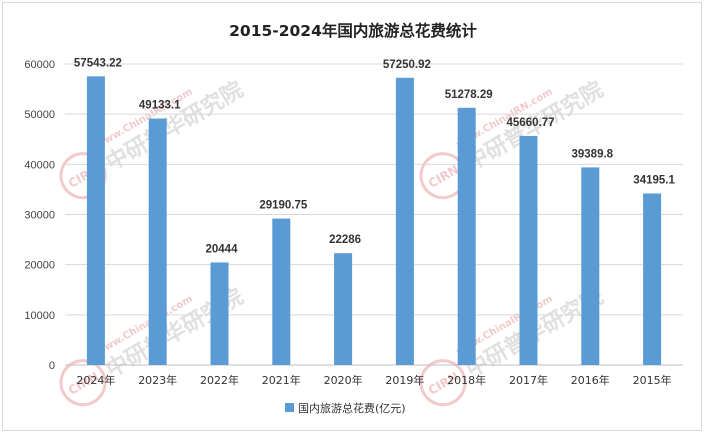 The image size is (706, 435). What do you see at coordinates (157, 380) in the screenshot?
I see `x-tick-label: 2023年` at bounding box center [157, 380].